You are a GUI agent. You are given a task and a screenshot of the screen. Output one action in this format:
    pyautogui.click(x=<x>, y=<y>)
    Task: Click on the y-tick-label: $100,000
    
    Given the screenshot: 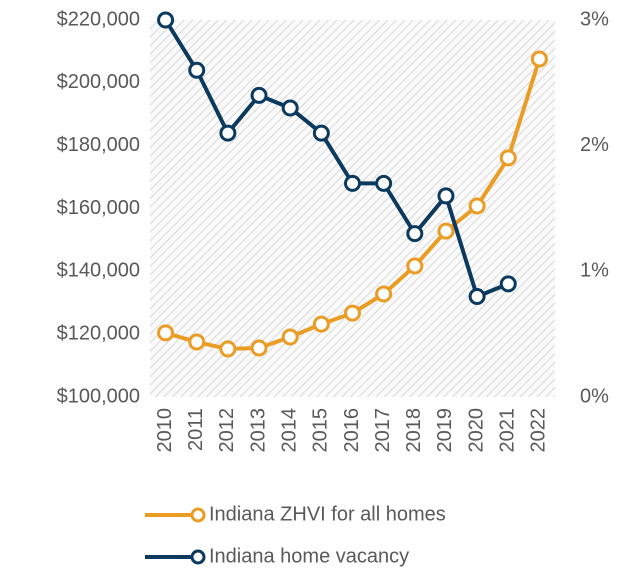 What is the action you would take?
    pyautogui.click(x=98, y=396)
    